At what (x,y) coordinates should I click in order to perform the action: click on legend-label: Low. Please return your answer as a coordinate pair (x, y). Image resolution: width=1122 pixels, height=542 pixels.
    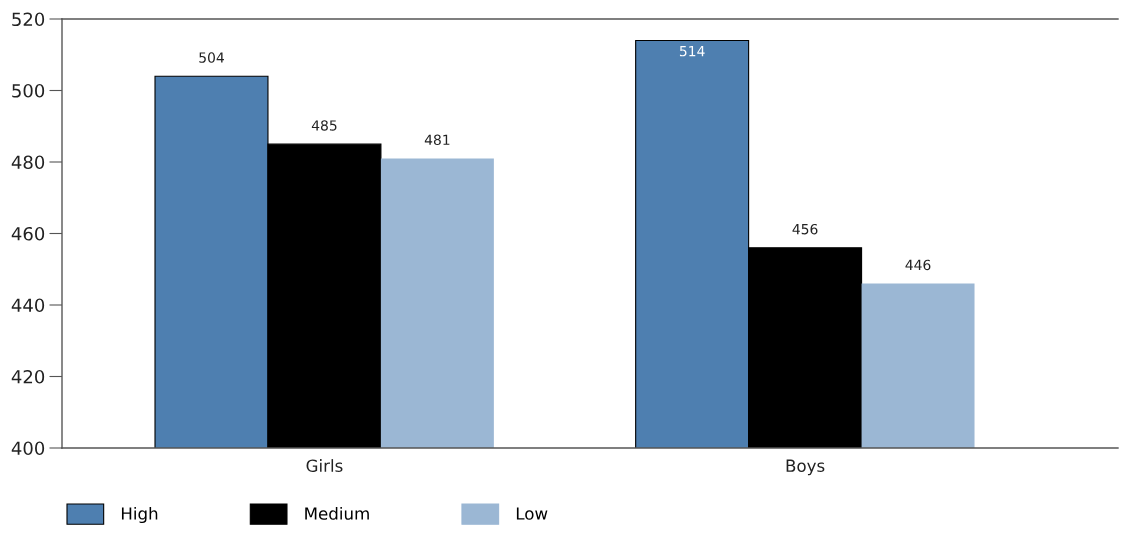
    Looking at the image, I should click on (532, 513).